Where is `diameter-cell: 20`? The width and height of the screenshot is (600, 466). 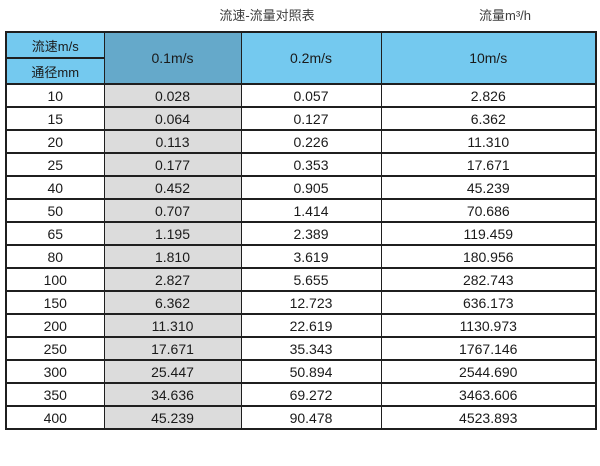 diameter-cell: 20 is located at coordinates (55, 141).